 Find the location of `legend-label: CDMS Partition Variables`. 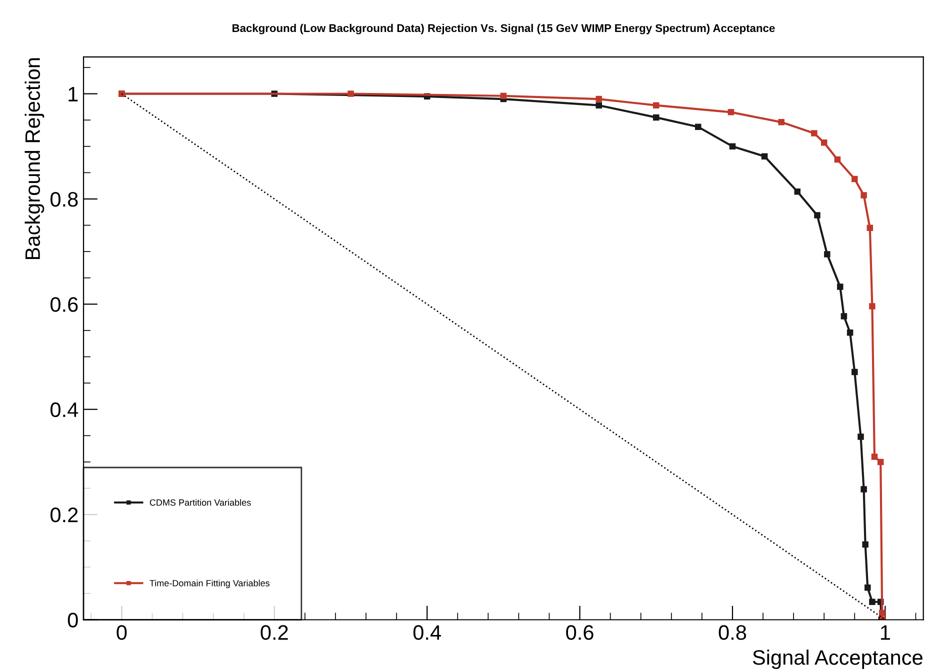

legend-label: CDMS Partition Variables is located at coordinates (200, 502).